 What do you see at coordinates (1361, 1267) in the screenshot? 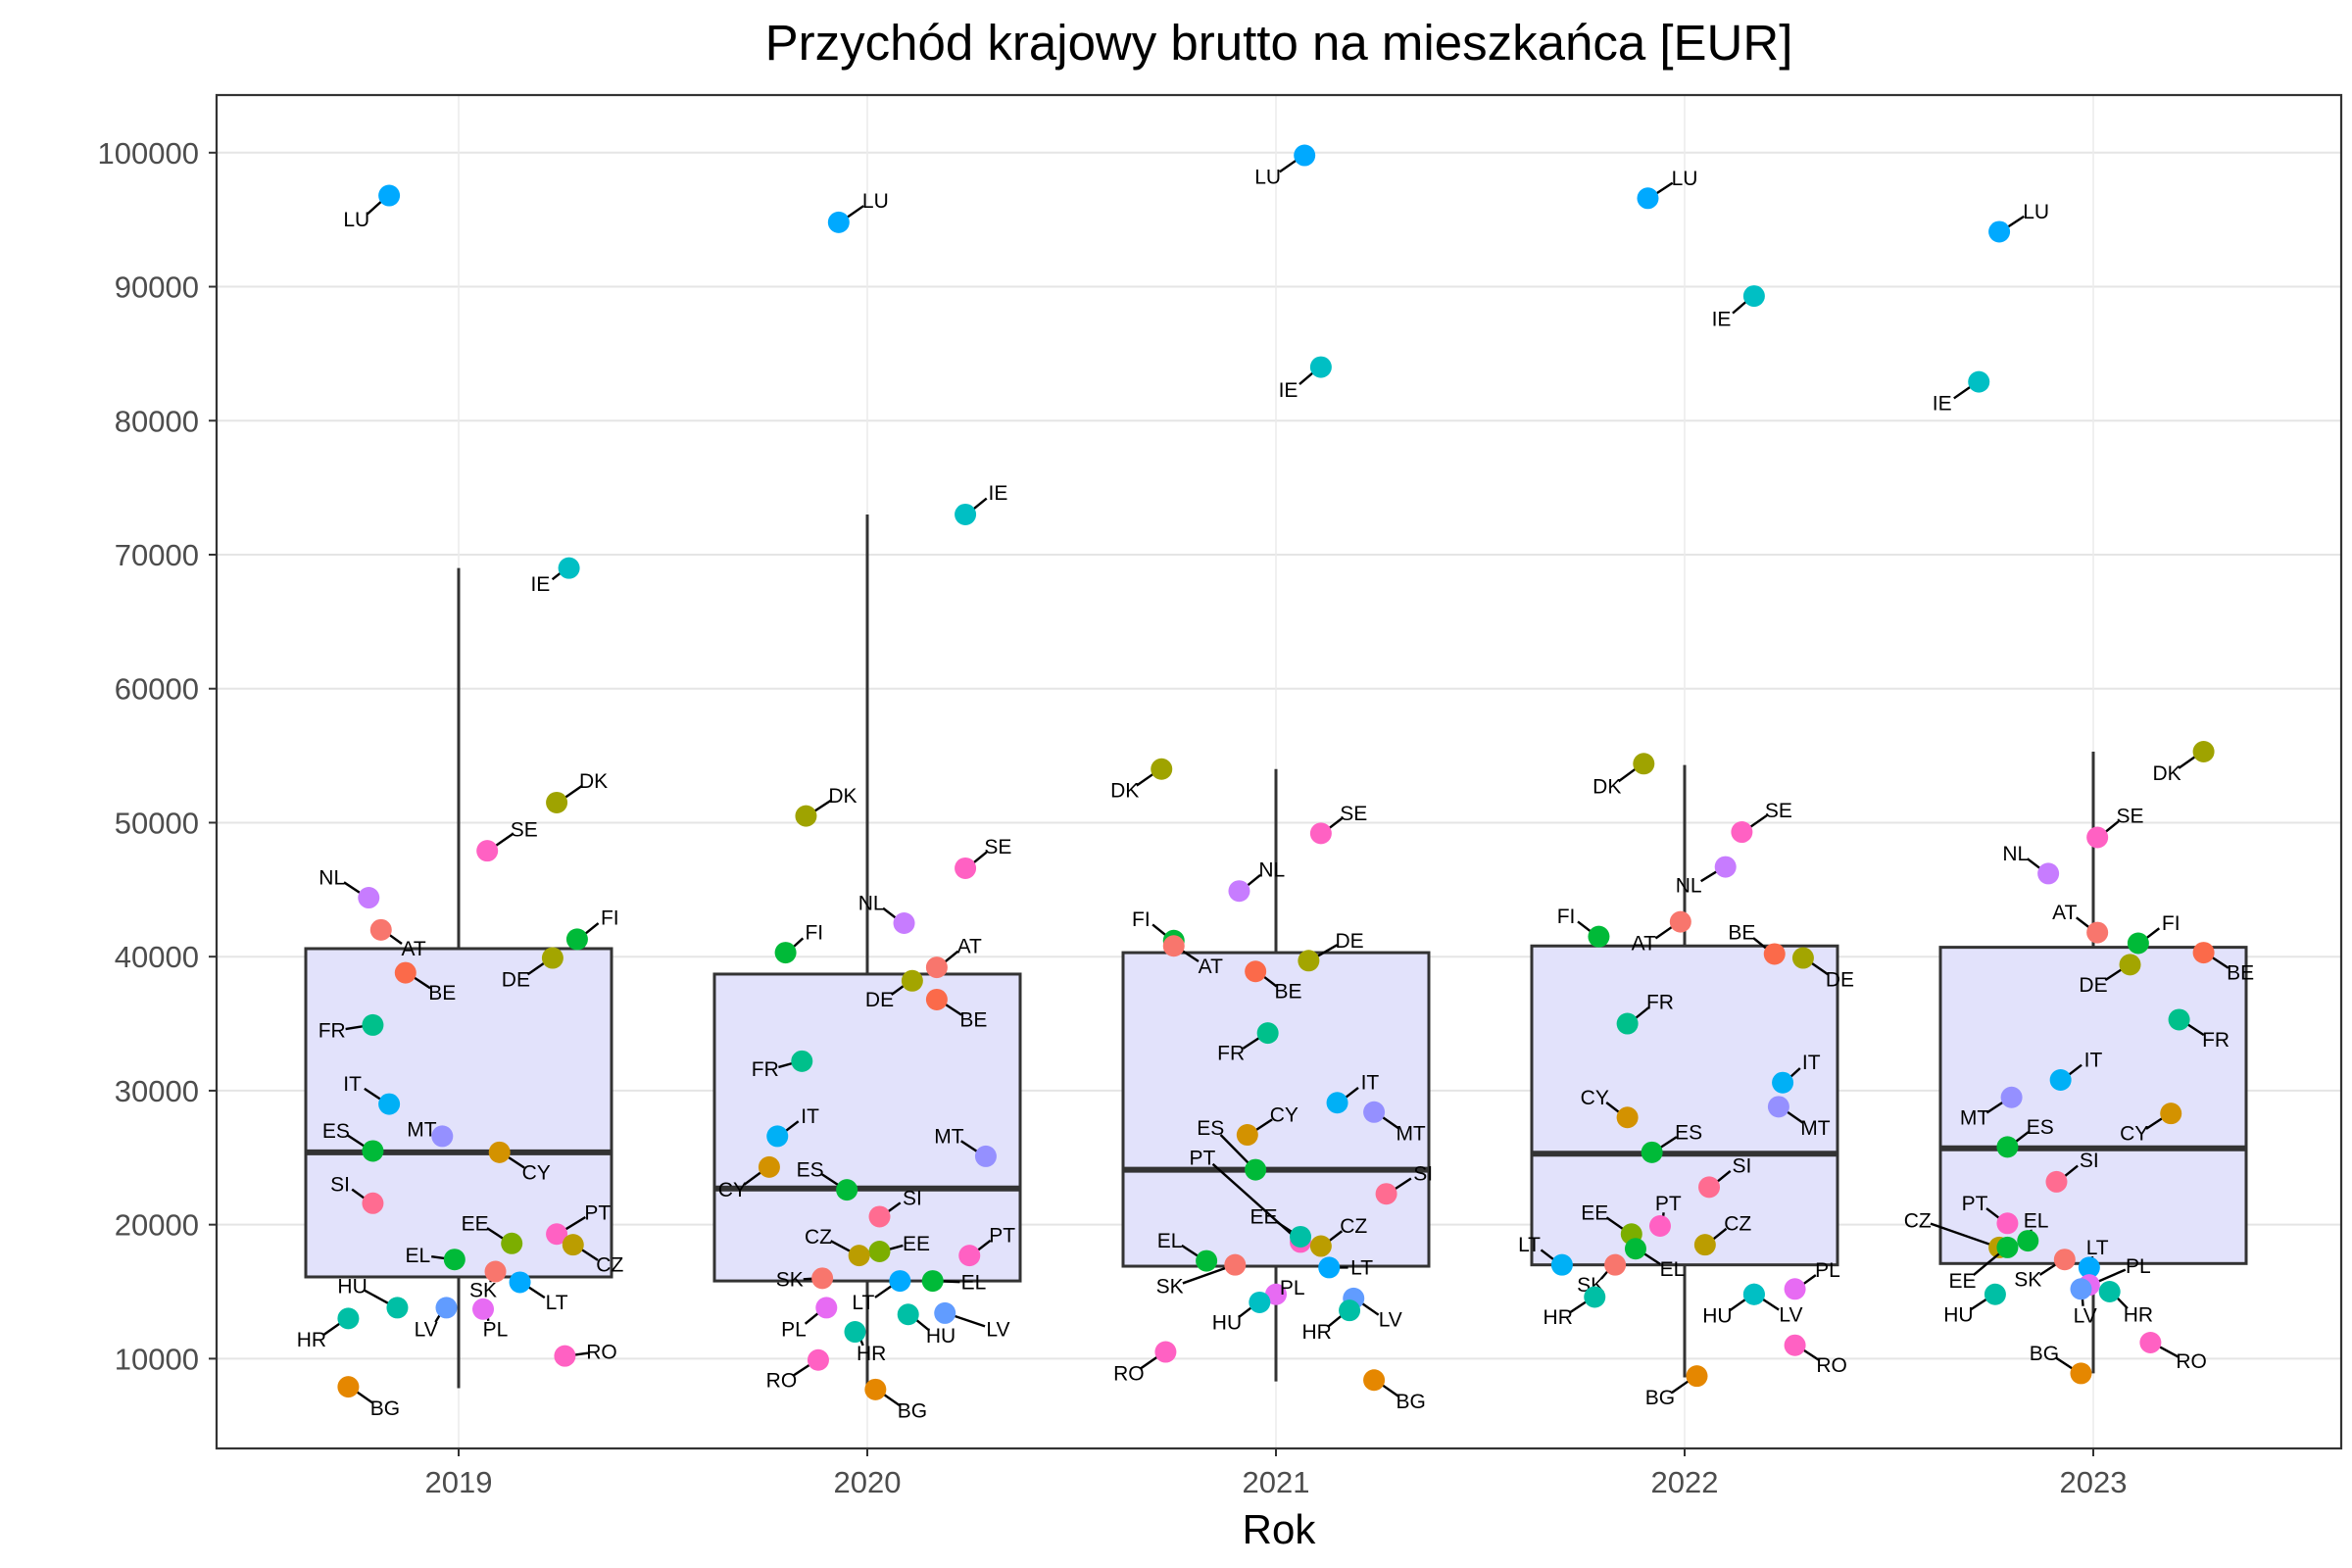
I see `point-label: LT` at bounding box center [1361, 1267].